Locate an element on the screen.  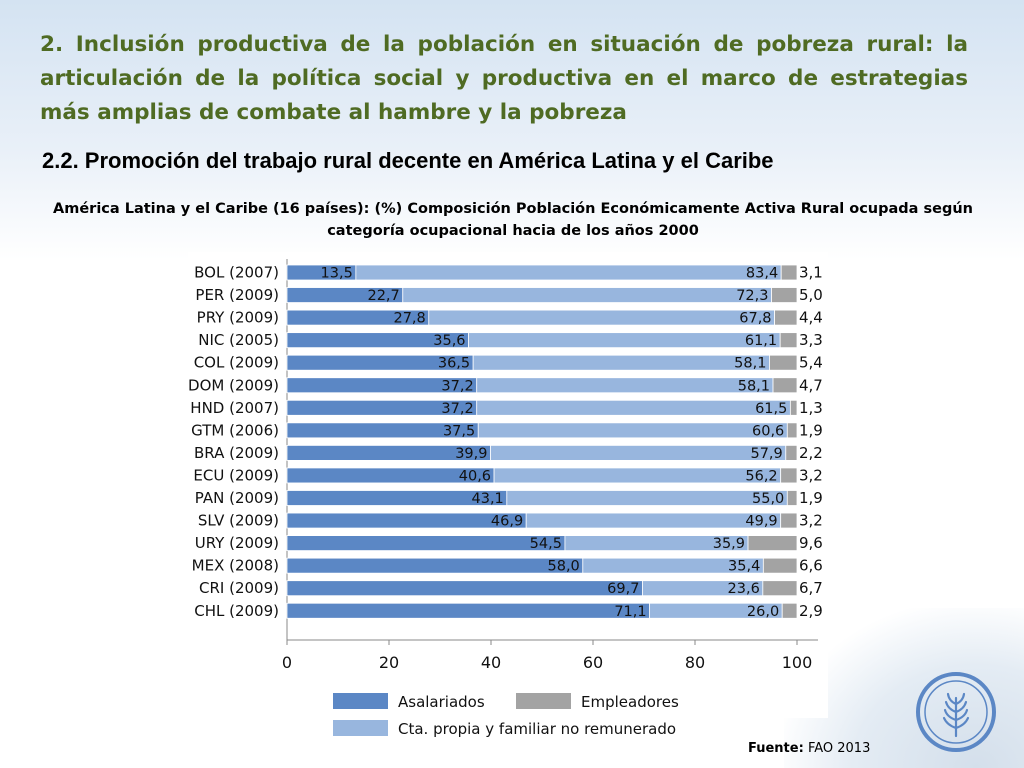
x-tick-label: 60 is located at coordinates (593, 662).